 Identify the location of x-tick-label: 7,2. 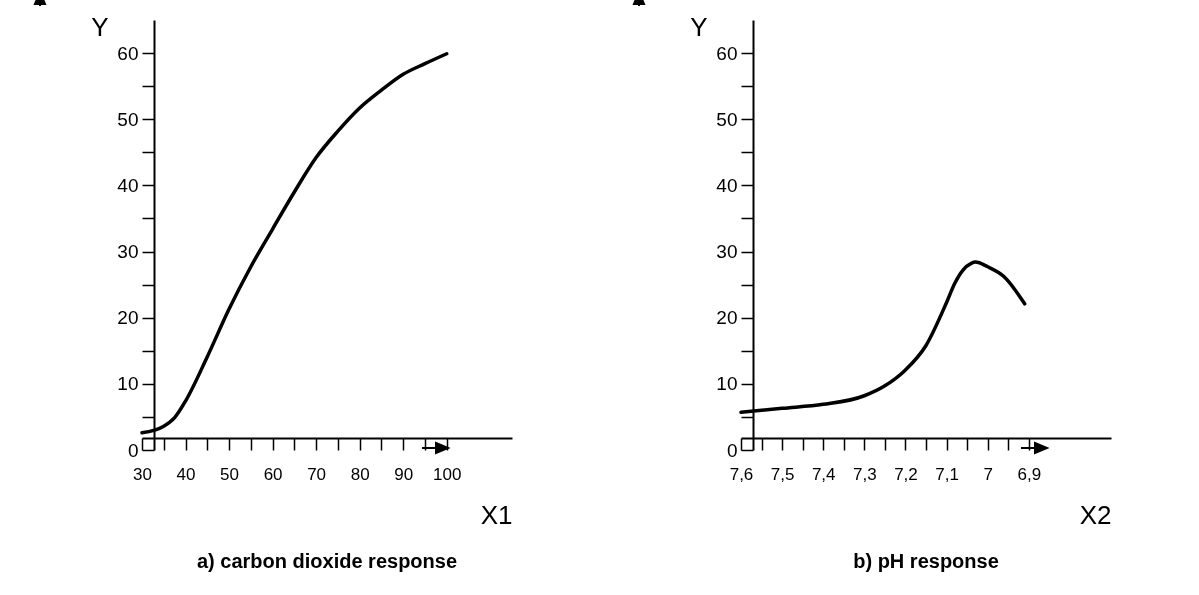
(906, 474).